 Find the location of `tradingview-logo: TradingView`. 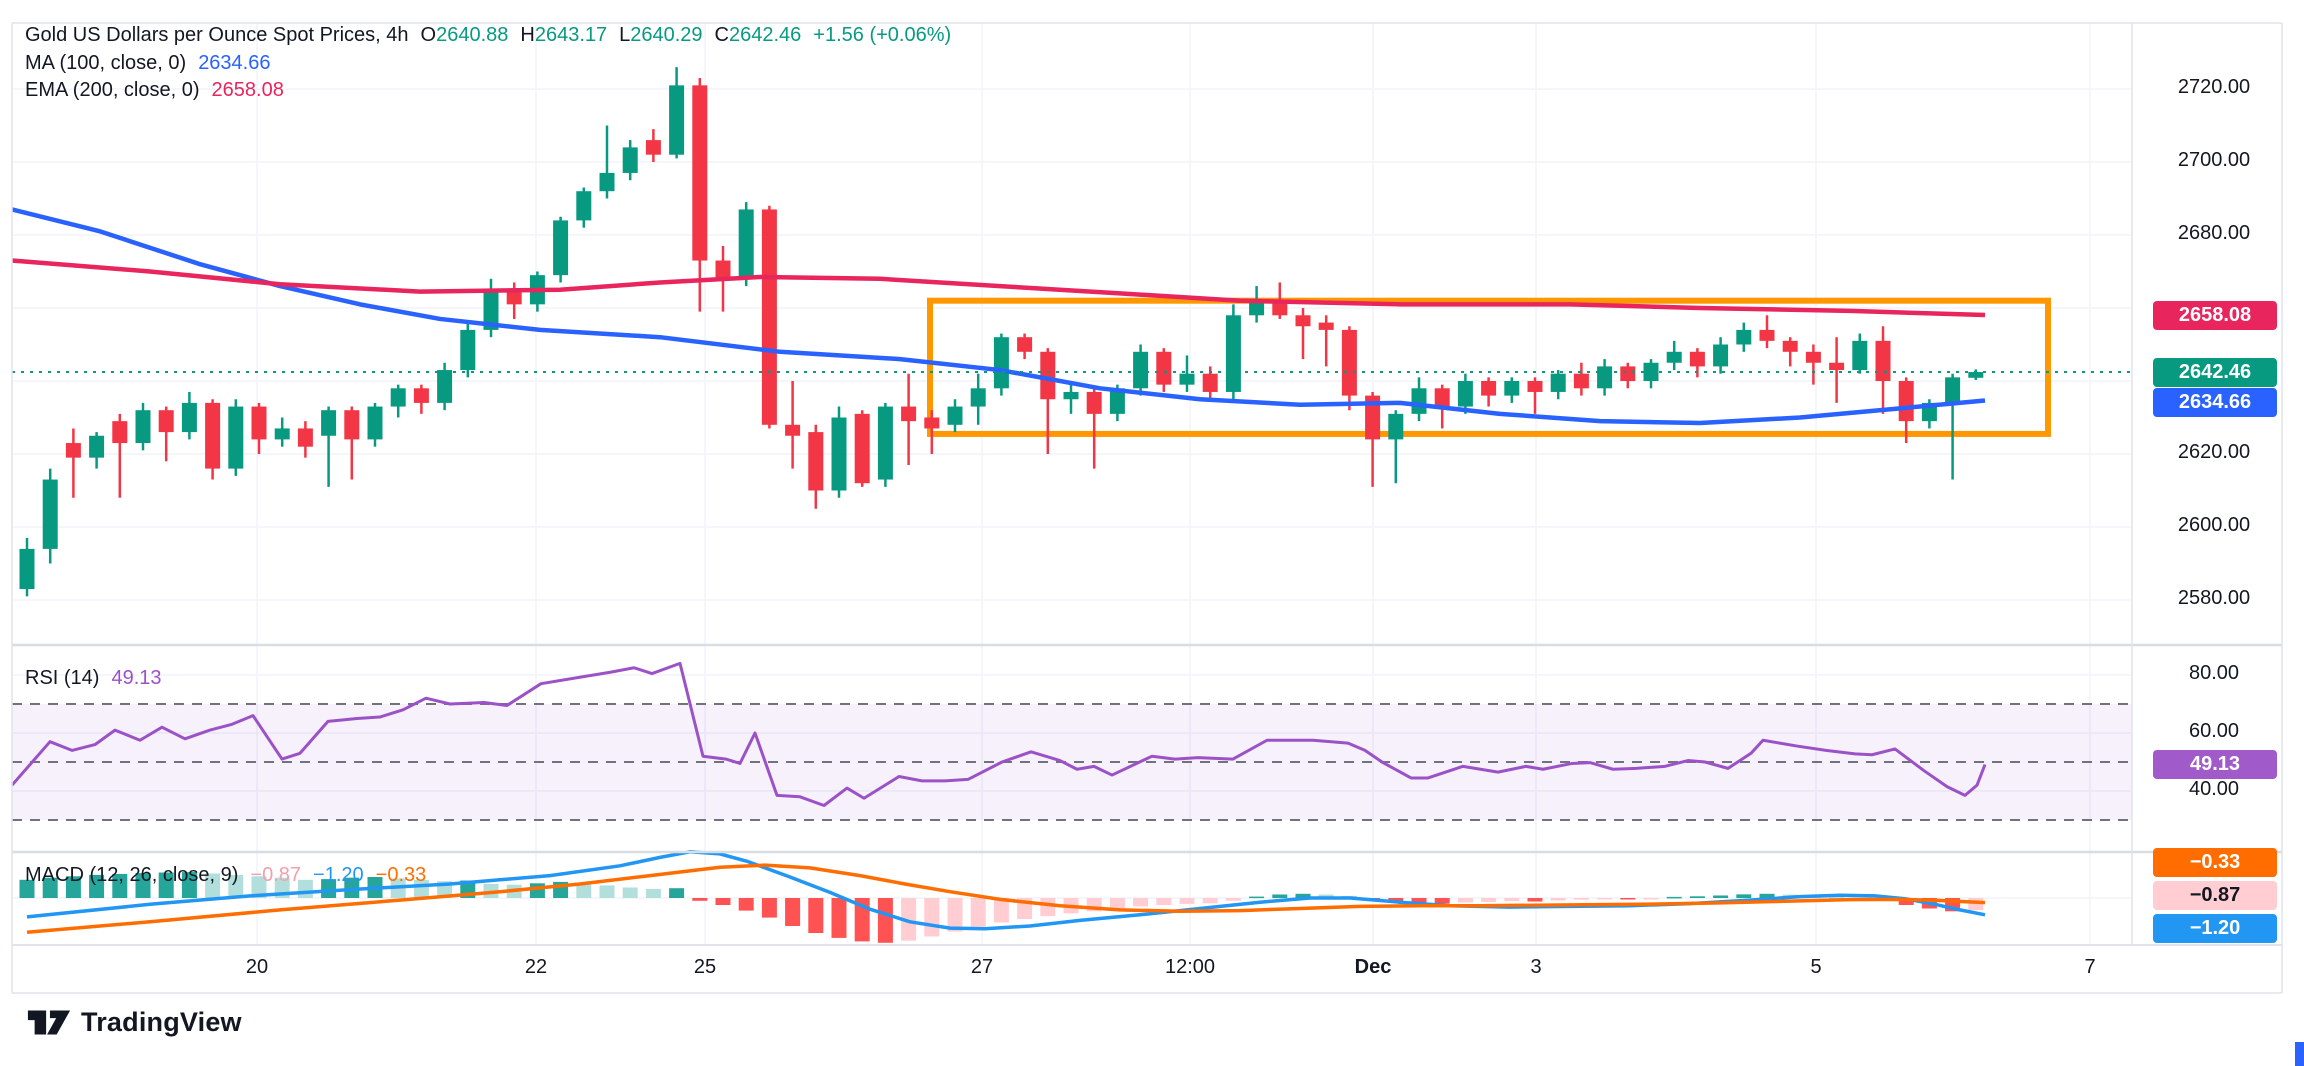

tradingview-logo: TradingView is located at coordinates (134, 1022).